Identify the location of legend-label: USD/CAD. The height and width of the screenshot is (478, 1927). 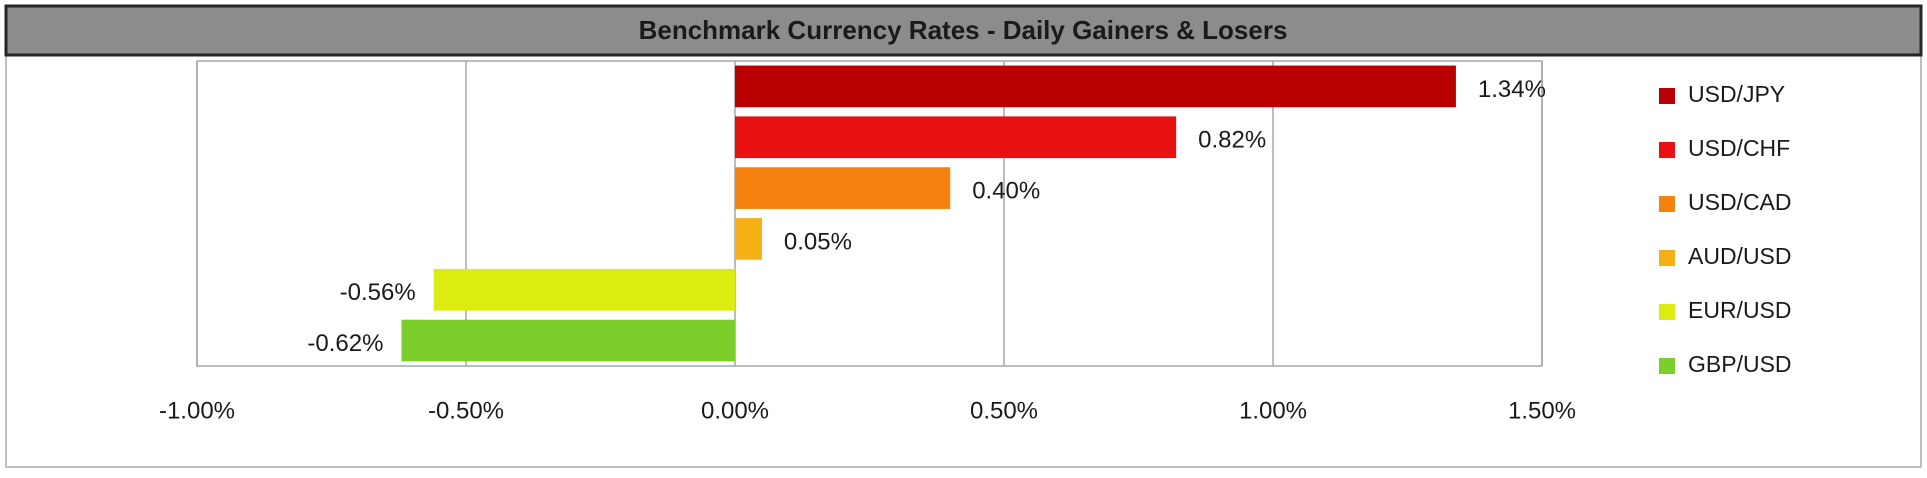
(1740, 202).